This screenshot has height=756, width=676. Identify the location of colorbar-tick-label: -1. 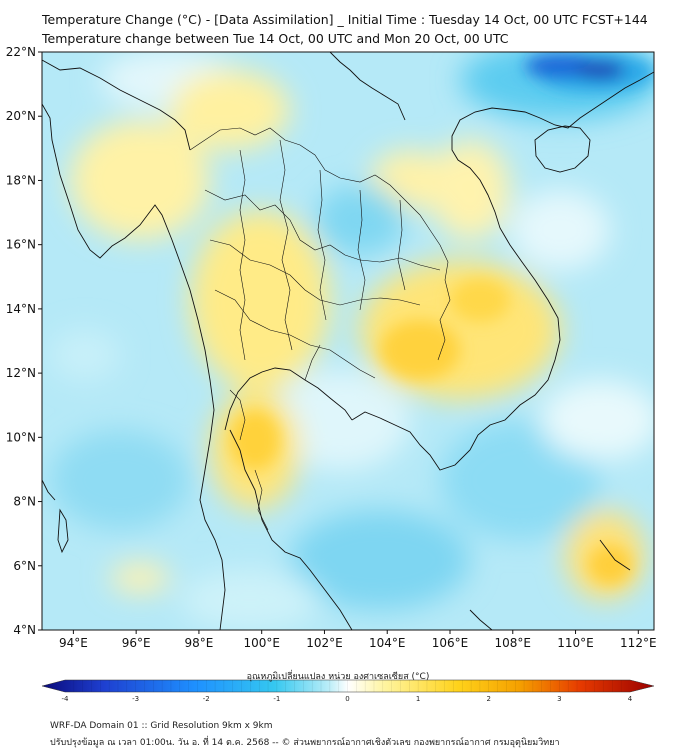
(276, 699).